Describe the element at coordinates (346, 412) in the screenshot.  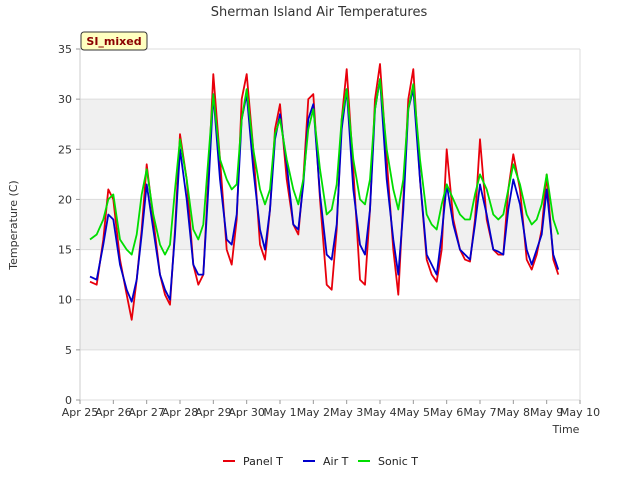
I see `x-tick-label: May 3` at that location.